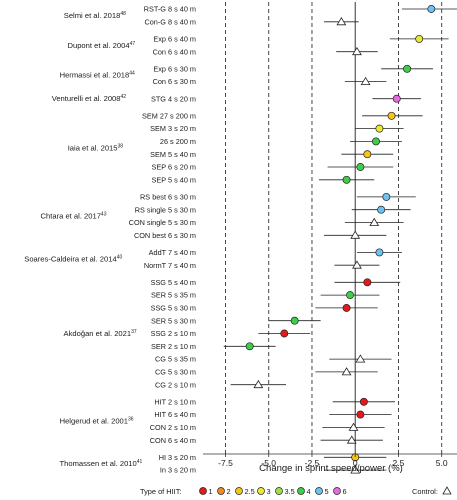 Image resolution: width=457 pixels, height=500 pixels. Describe the element at coordinates (169, 115) in the screenshot. I see `row-label: SEM 27 s 200 m` at that location.